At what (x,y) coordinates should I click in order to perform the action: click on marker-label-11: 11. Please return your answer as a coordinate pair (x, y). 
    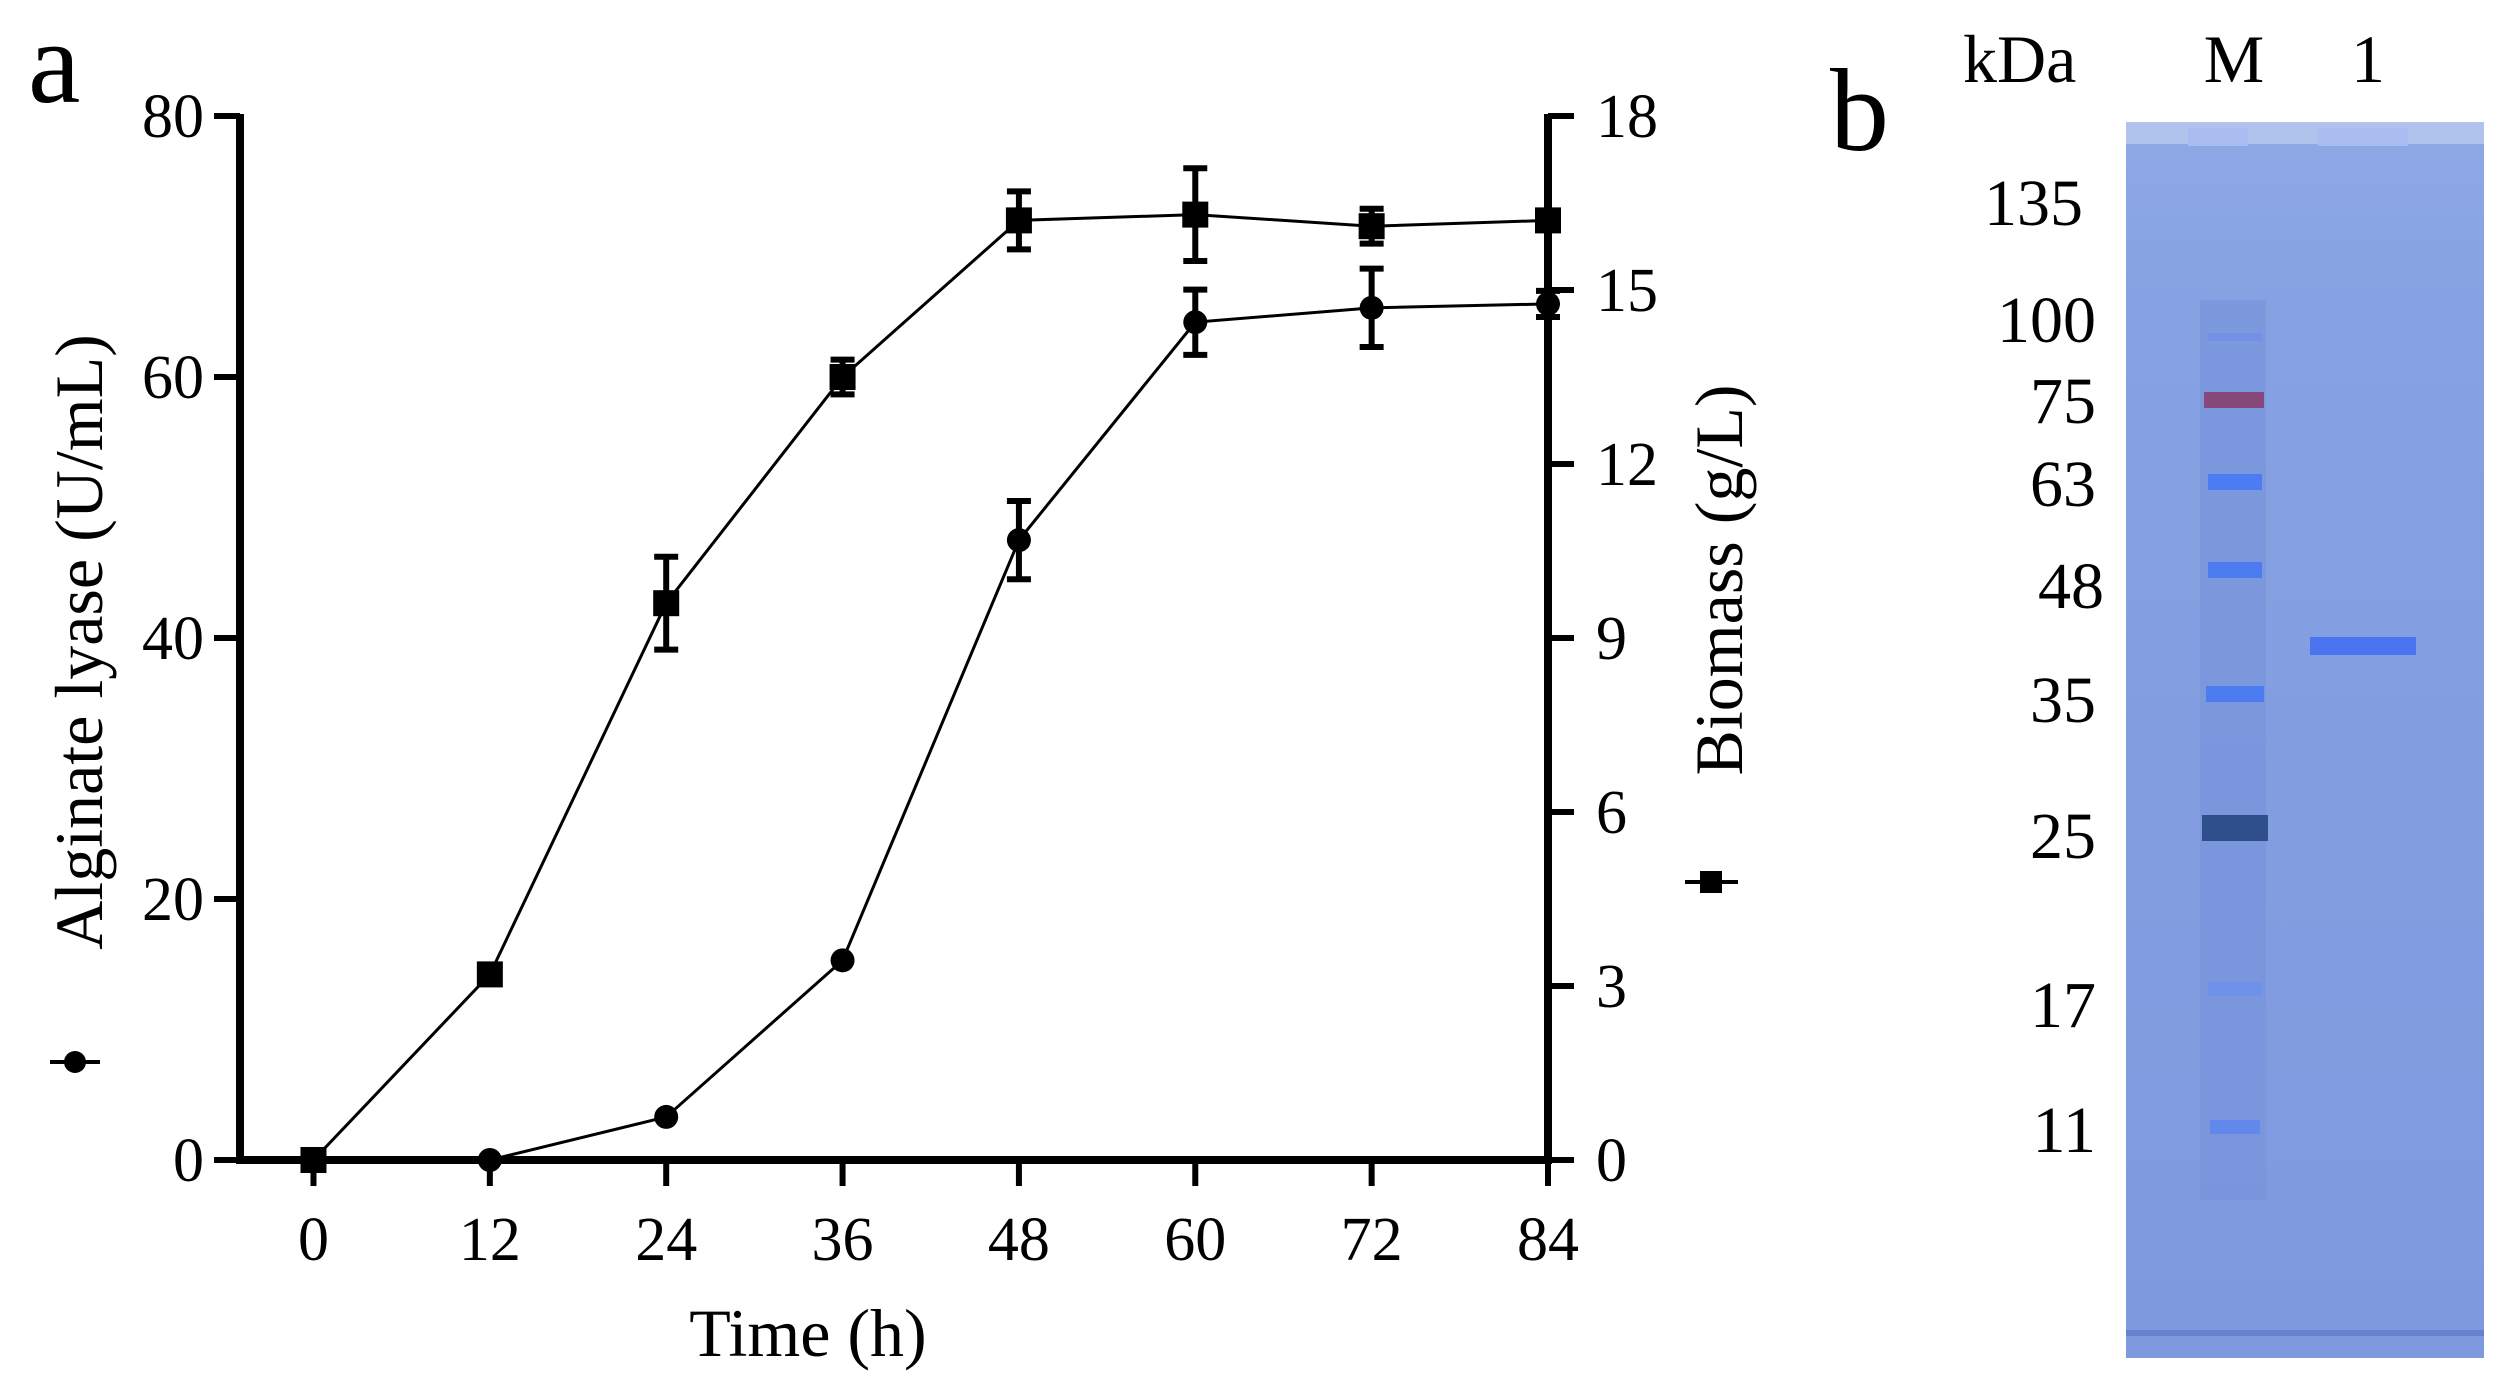
    Looking at the image, I should click on (2064, 1130).